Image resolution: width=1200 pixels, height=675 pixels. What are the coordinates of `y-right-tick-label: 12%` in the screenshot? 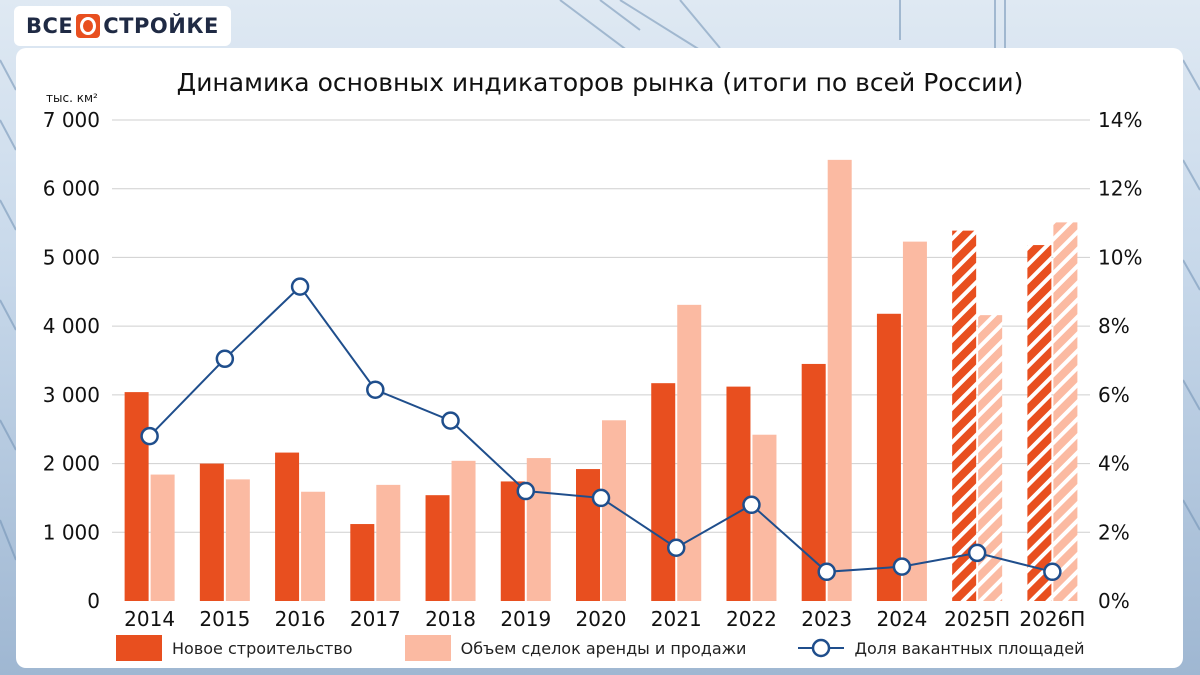 It's located at (1120, 189).